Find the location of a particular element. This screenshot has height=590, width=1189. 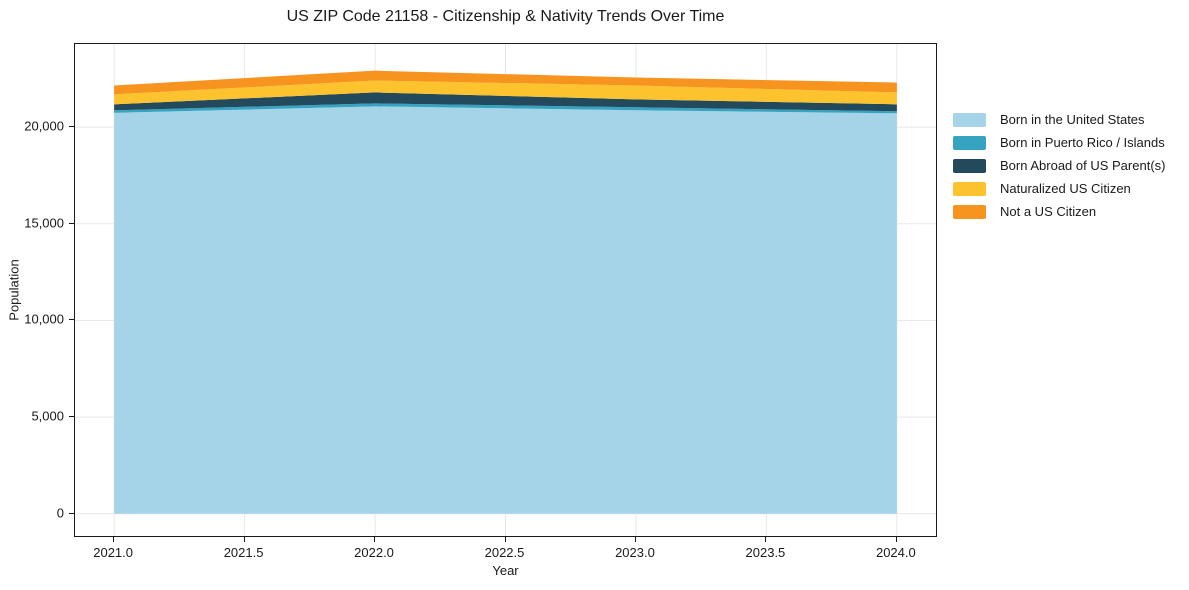

y-tick-label: 10,000 is located at coordinates (44, 319).